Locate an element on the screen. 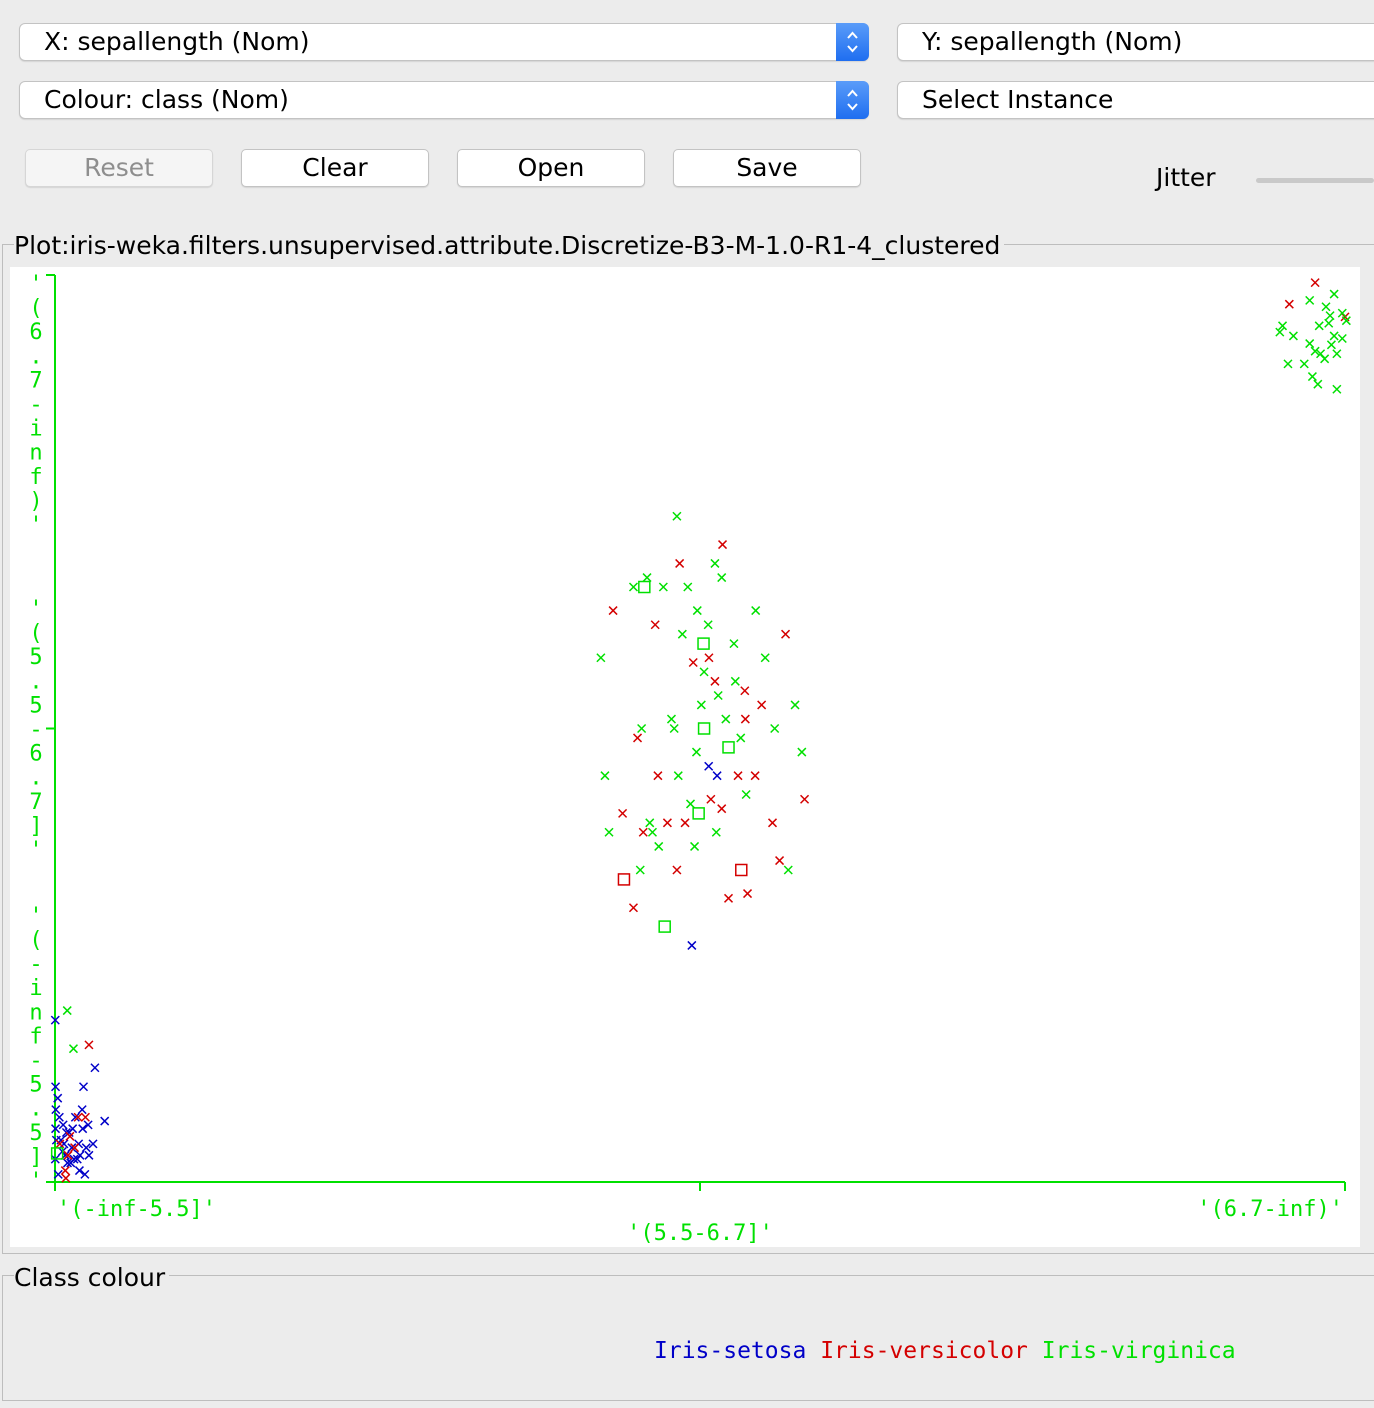 The height and width of the screenshot is (1408, 1374). y-axis-select-label: Y: sepallength (Nom) is located at coordinates (1052, 41).